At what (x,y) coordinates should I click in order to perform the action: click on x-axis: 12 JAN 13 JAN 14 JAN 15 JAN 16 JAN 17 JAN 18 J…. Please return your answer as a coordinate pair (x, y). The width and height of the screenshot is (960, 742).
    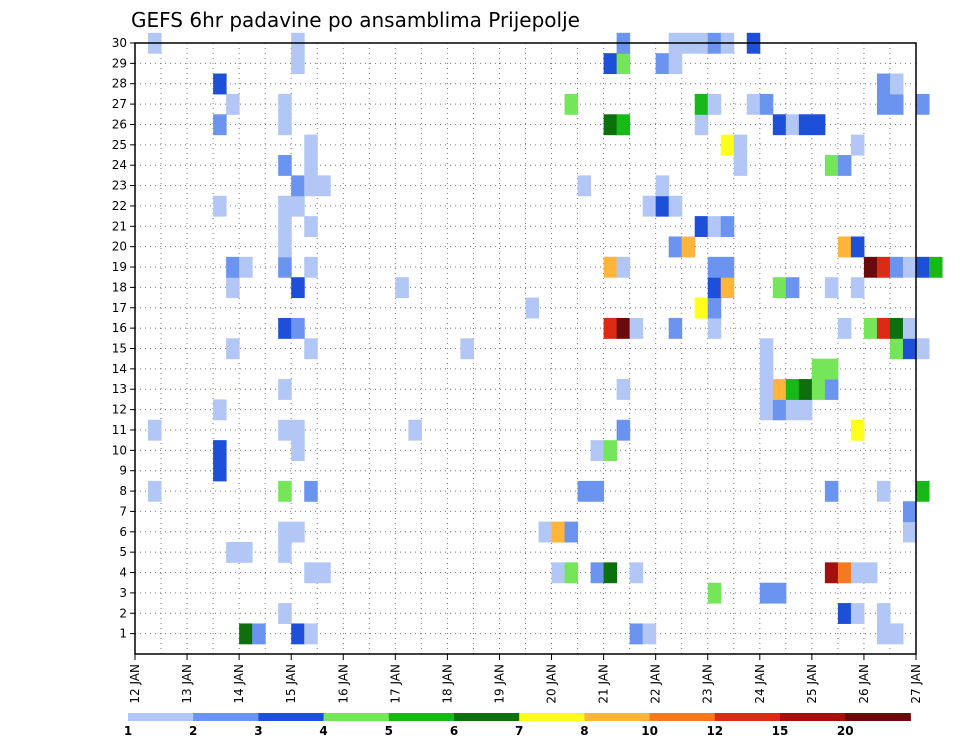
    Looking at the image, I should click on (525, 679).